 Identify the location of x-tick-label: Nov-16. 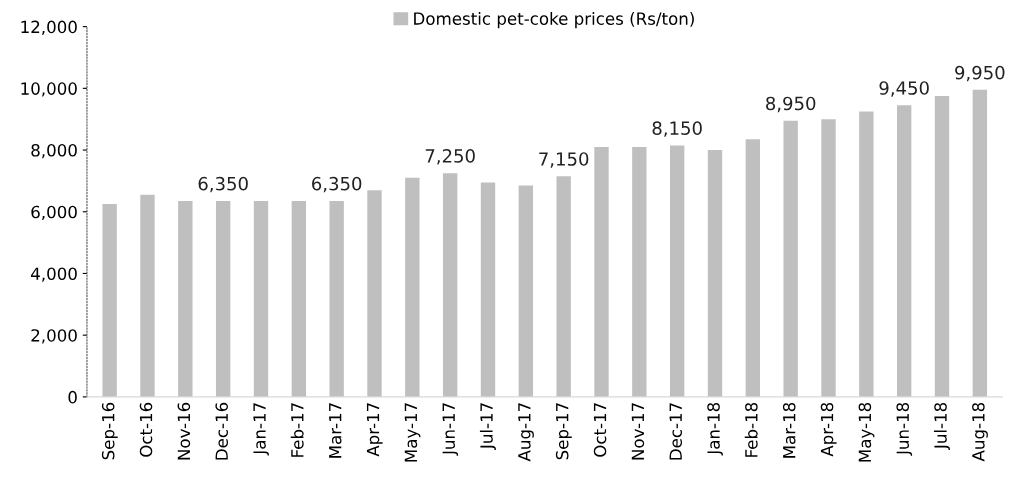
(184, 431).